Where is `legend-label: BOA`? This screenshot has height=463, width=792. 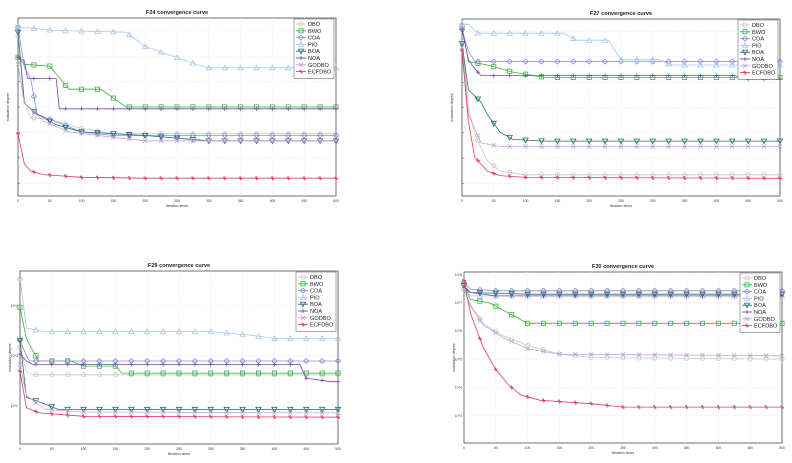 legend-label: BOA is located at coordinates (760, 306).